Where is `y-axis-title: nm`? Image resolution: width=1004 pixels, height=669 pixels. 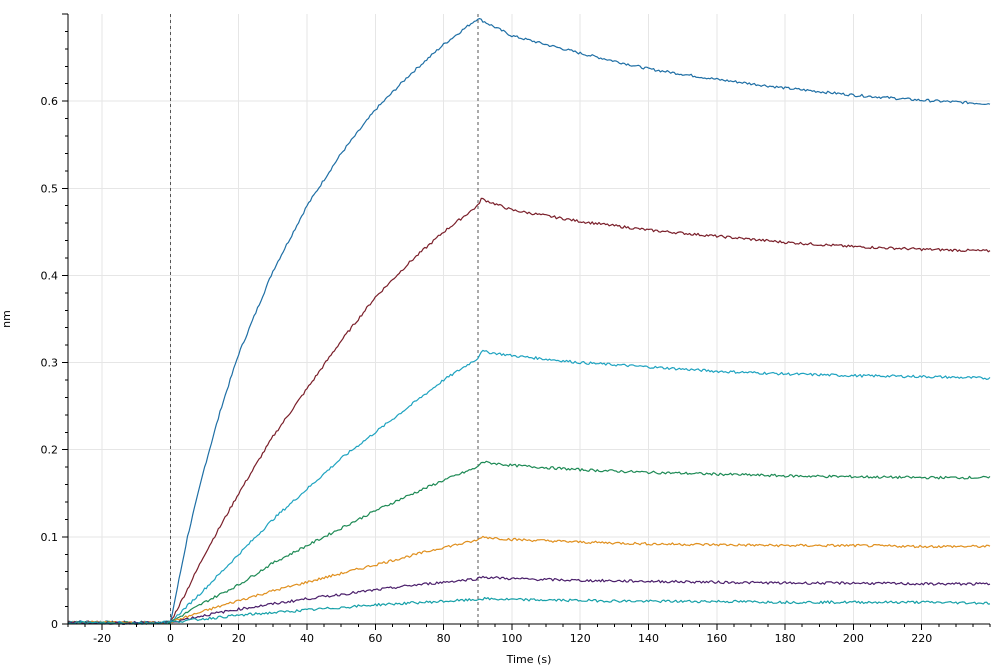
y-axis-title: nm is located at coordinates (6, 319).